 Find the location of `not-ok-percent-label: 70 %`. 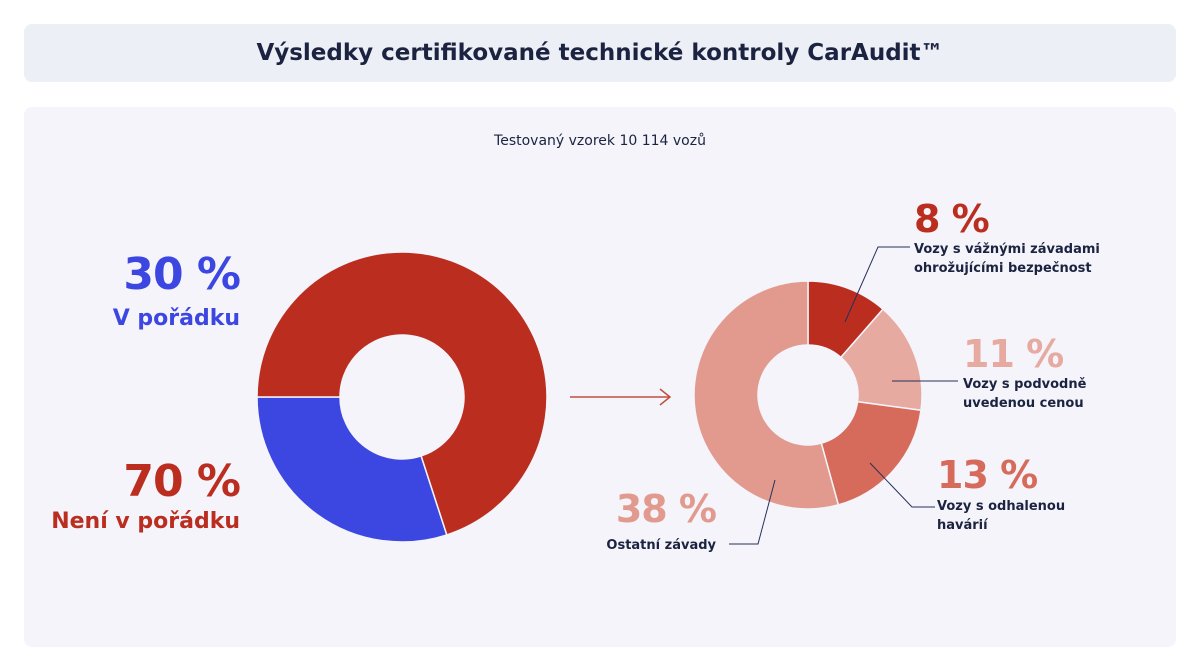

not-ok-percent-label: 70 % is located at coordinates (181, 481).